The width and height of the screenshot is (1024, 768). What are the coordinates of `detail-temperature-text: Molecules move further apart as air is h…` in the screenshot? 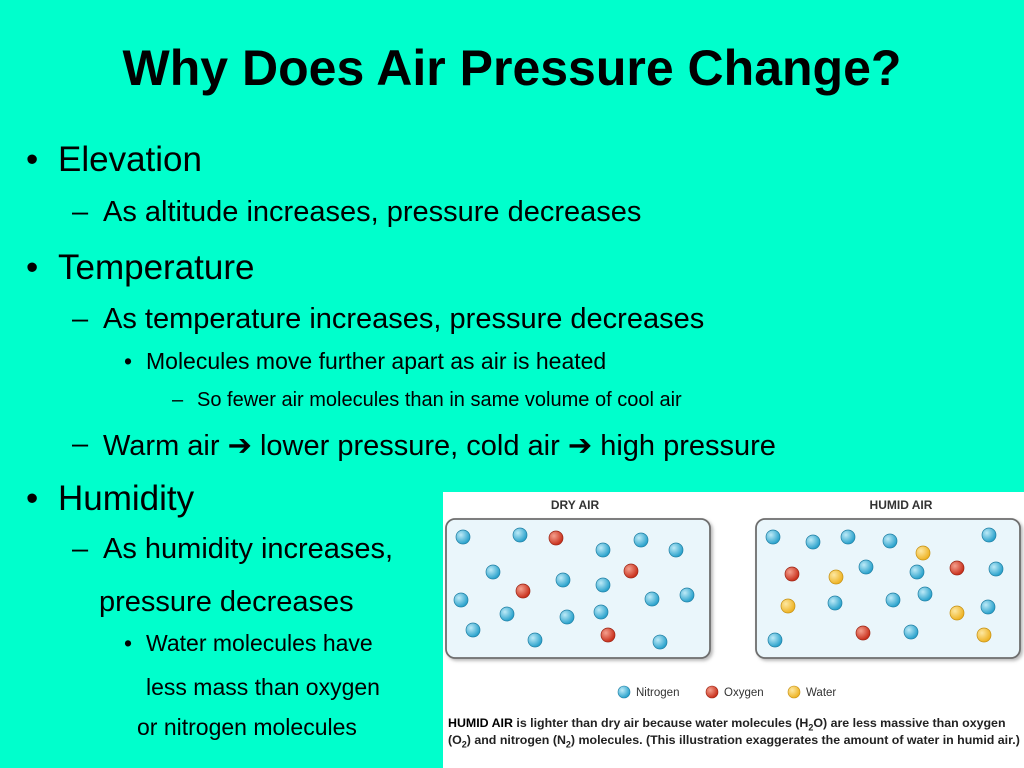 It's located at (376, 361).